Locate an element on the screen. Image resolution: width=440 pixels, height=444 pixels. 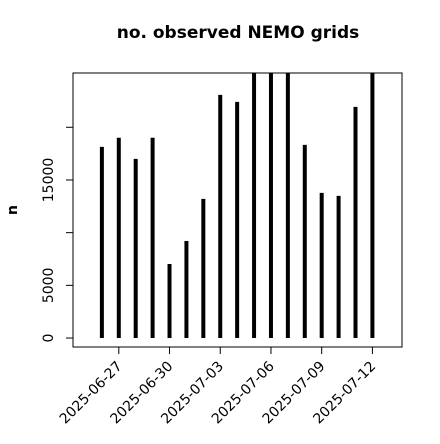
y-axis-label: n is located at coordinates (13, 210).